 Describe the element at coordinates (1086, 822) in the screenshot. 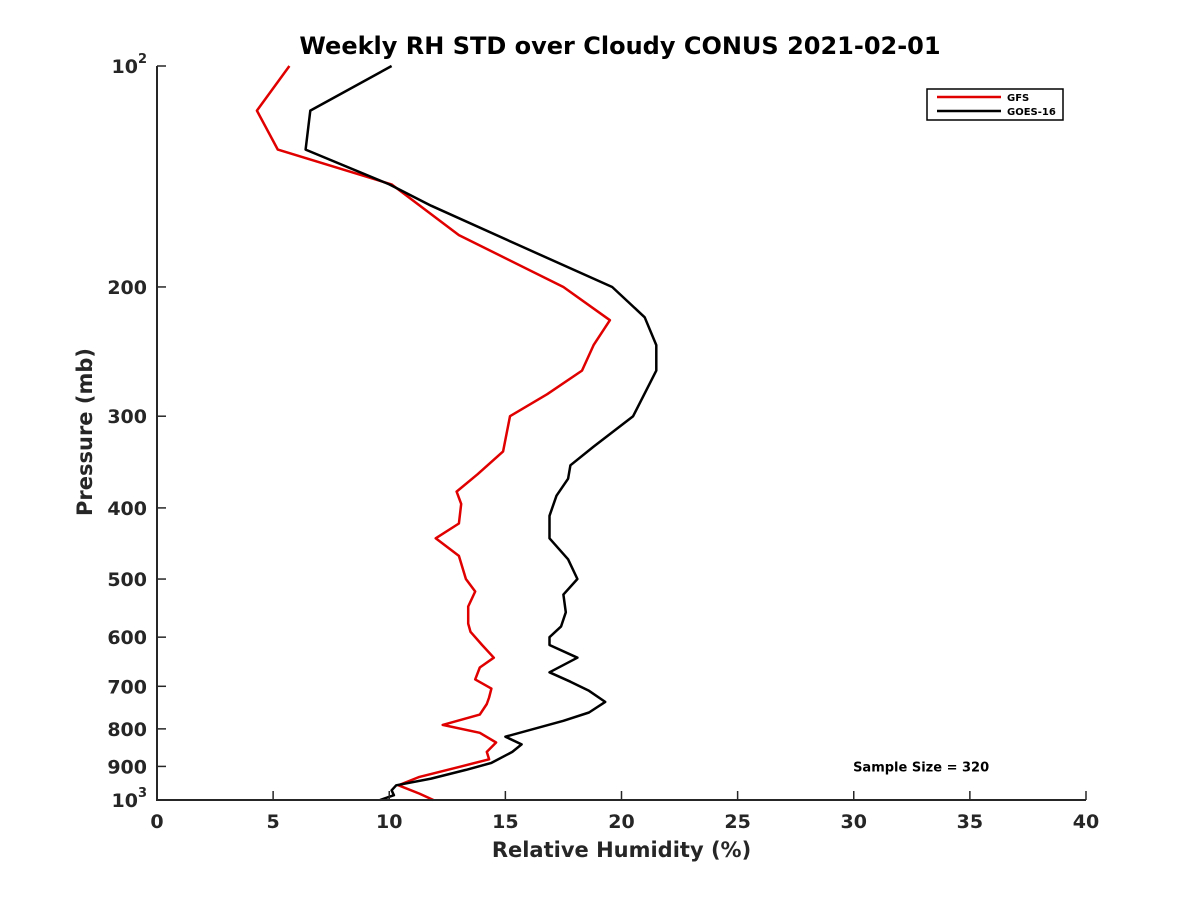

I see `x-tick-label: 40` at that location.